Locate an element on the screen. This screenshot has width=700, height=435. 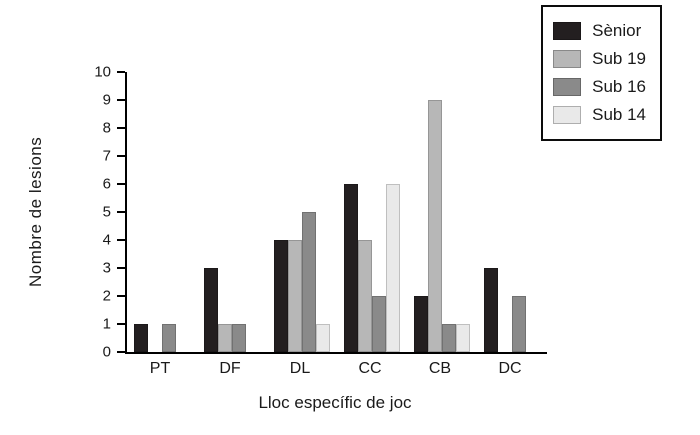
legend-item-sub-16: Sub 16 is located at coordinates (599, 87).